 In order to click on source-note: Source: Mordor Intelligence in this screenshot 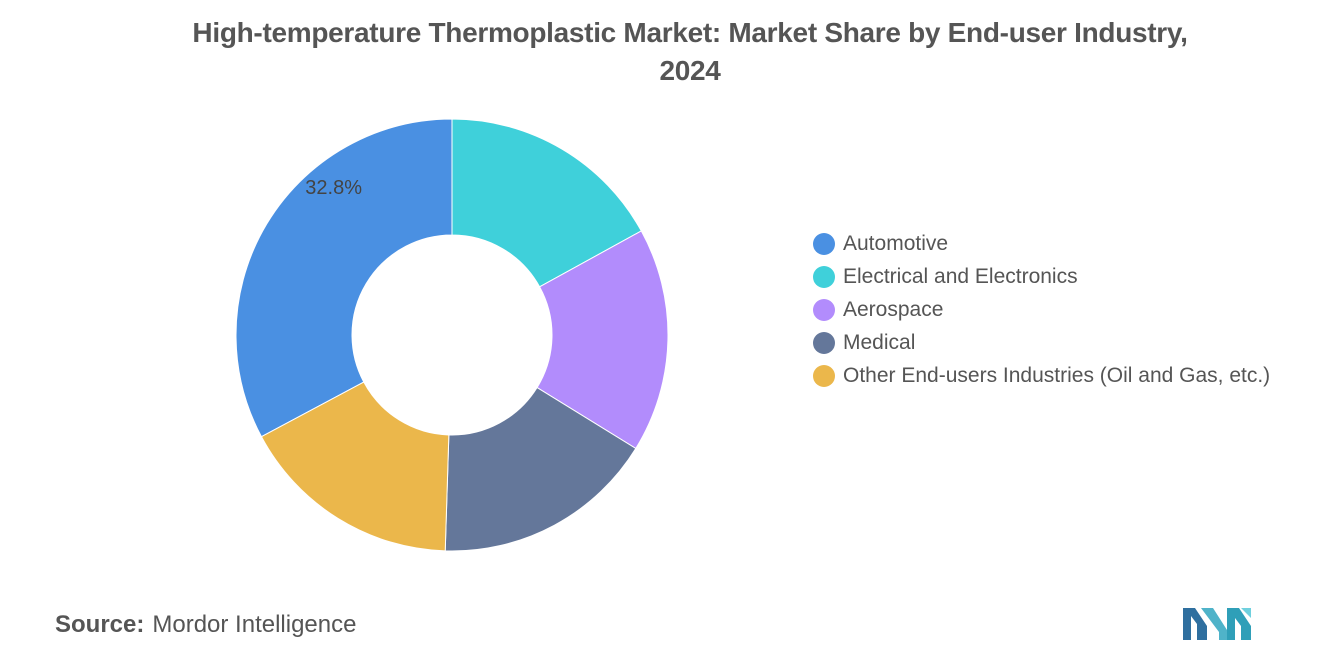, I will do `click(205, 625)`.